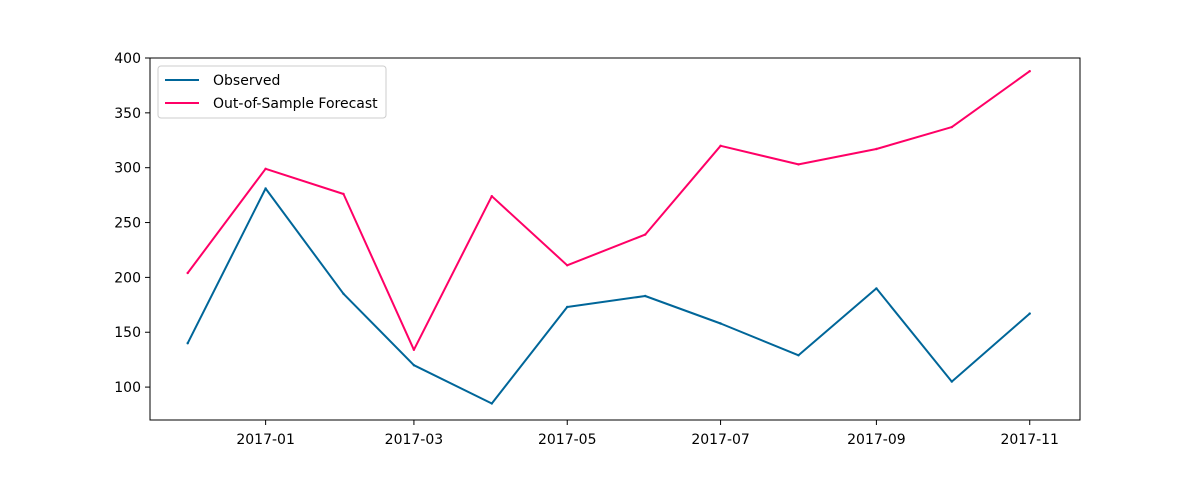 The width and height of the screenshot is (1200, 480). Describe the element at coordinates (414, 440) in the screenshot. I see `x-tick-label: 2017-03` at that location.